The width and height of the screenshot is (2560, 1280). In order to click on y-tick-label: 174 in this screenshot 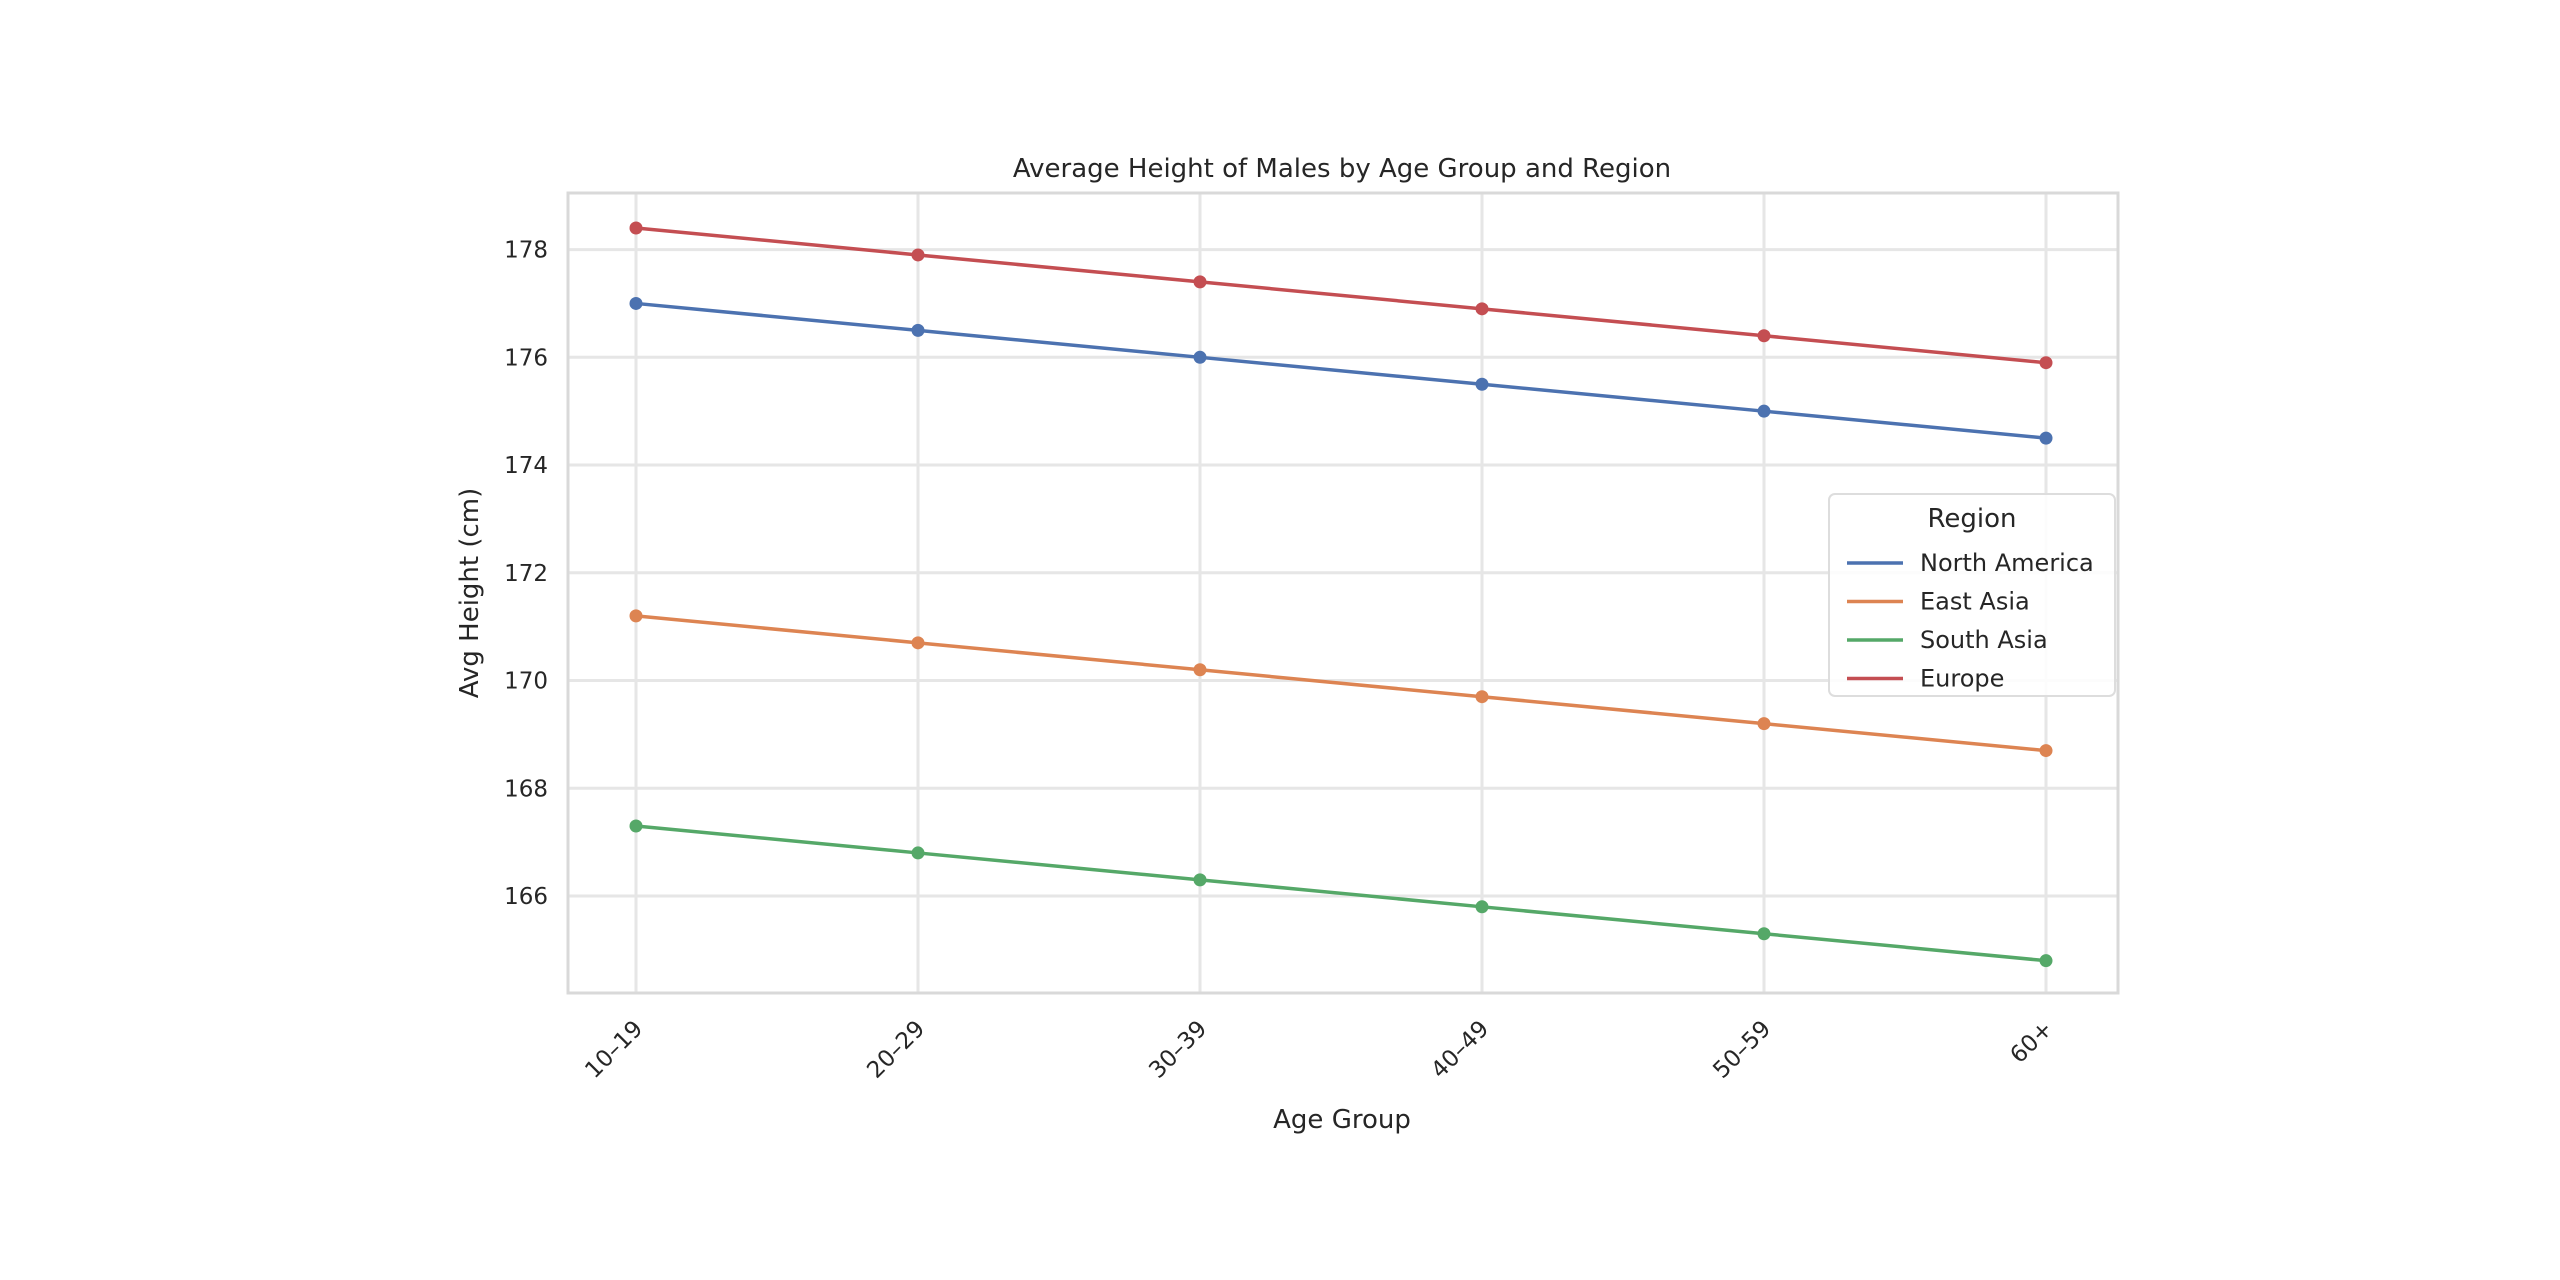, I will do `click(526, 466)`.